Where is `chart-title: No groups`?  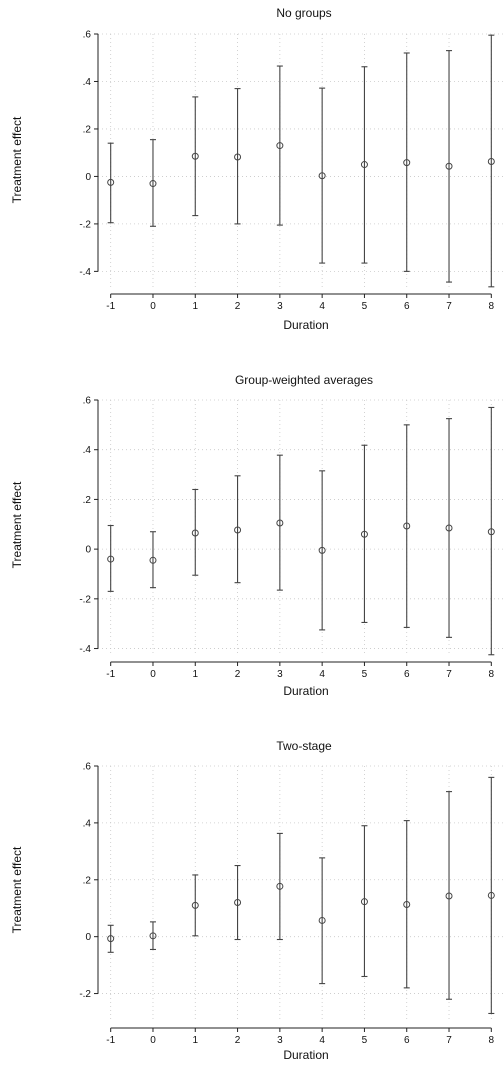
chart-title: No groups is located at coordinates (303, 13).